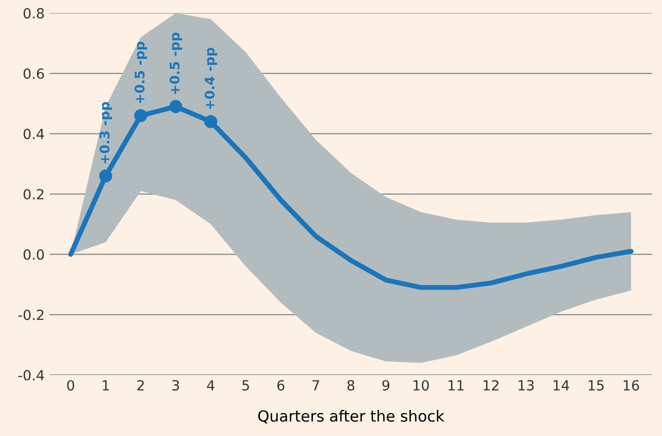  Describe the element at coordinates (211, 79) in the screenshot. I see `annotation: +0.4 -pp` at that location.